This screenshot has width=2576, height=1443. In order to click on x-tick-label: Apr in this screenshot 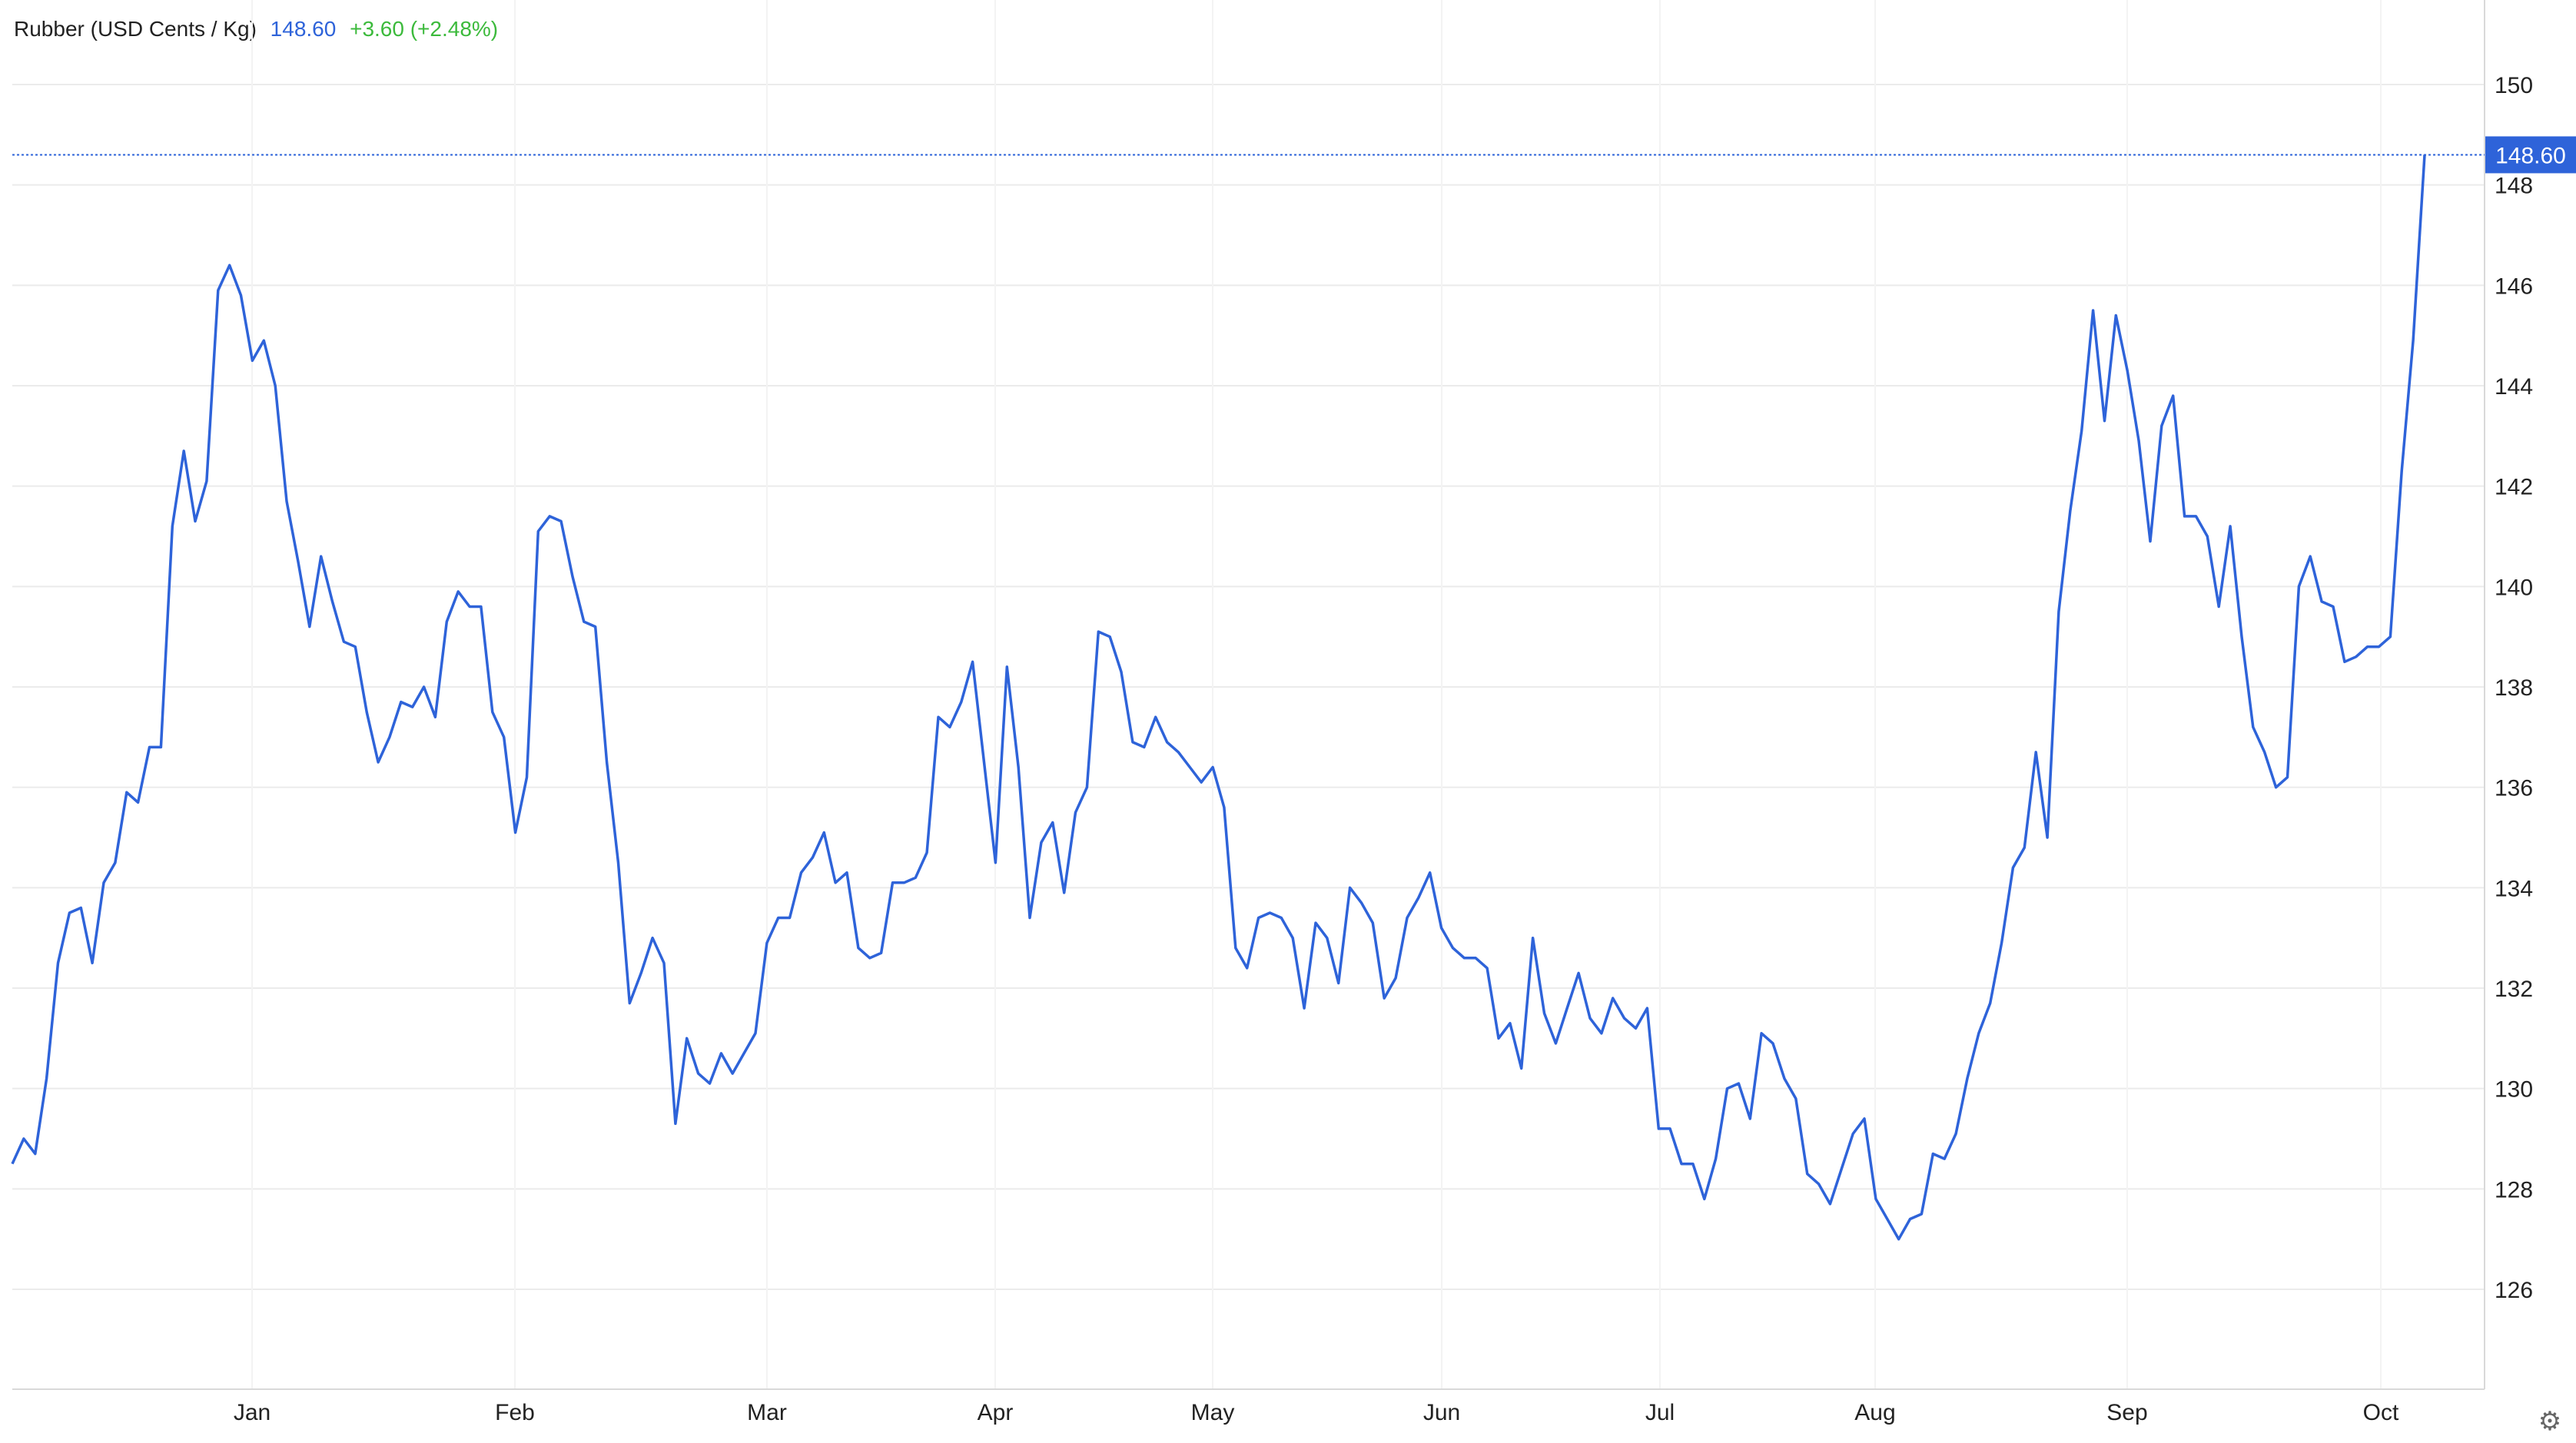, I will do `click(996, 1412)`.